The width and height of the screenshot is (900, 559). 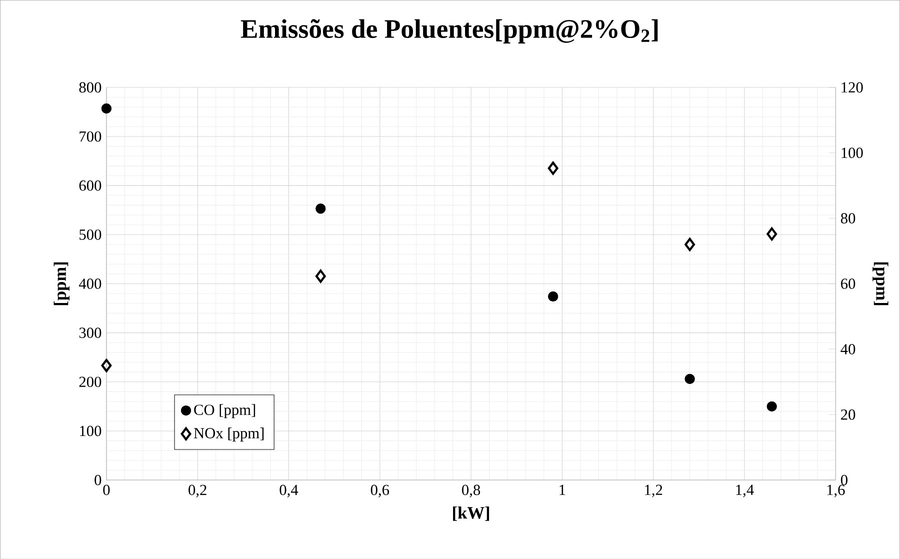 I want to click on x-tick-label: 0,8, so click(x=471, y=491).